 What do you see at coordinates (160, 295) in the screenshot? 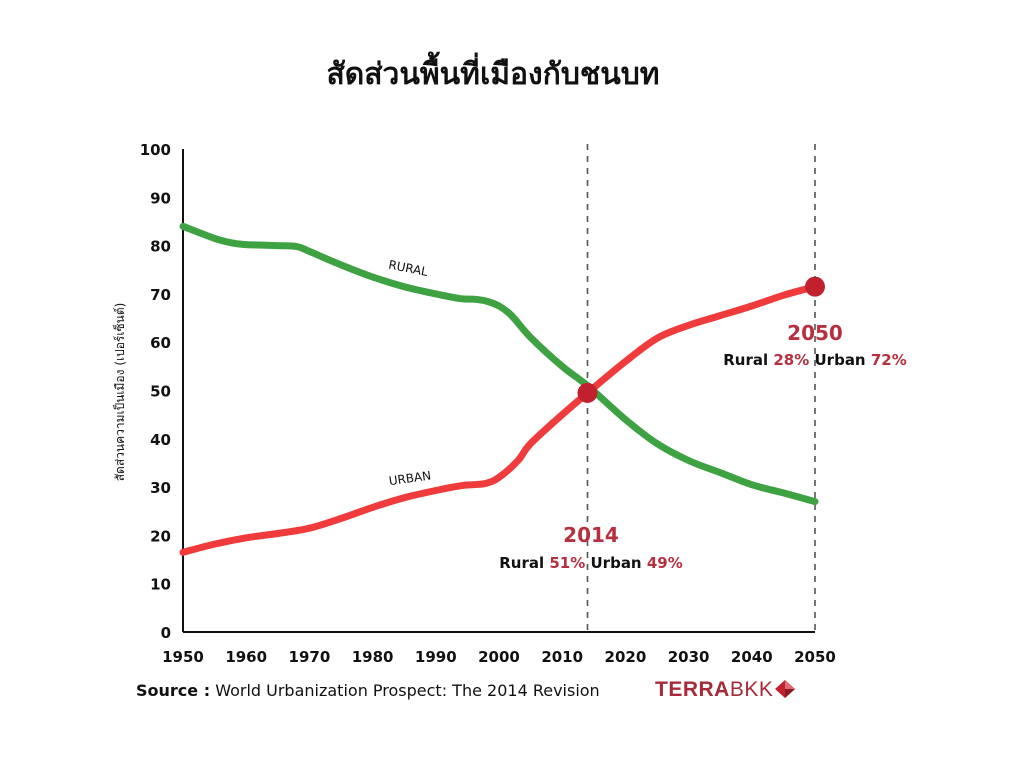
I see `y-tick-label: 70` at bounding box center [160, 295].